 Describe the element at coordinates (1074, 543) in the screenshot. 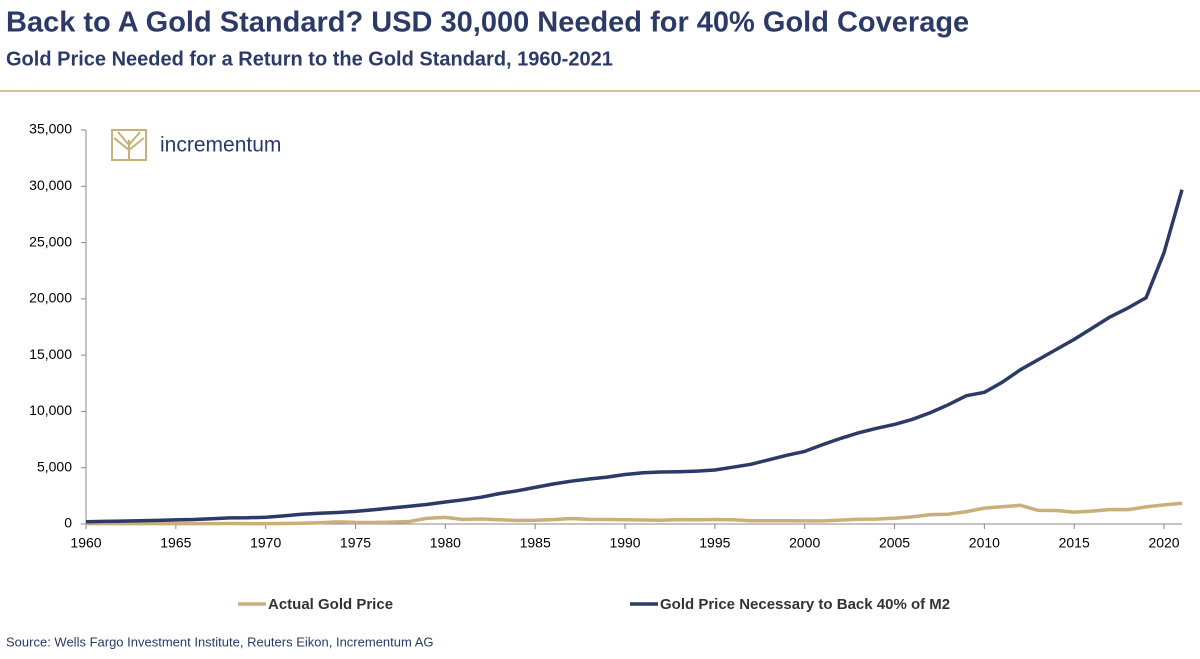

I see `x-tick-label: 2015` at that location.